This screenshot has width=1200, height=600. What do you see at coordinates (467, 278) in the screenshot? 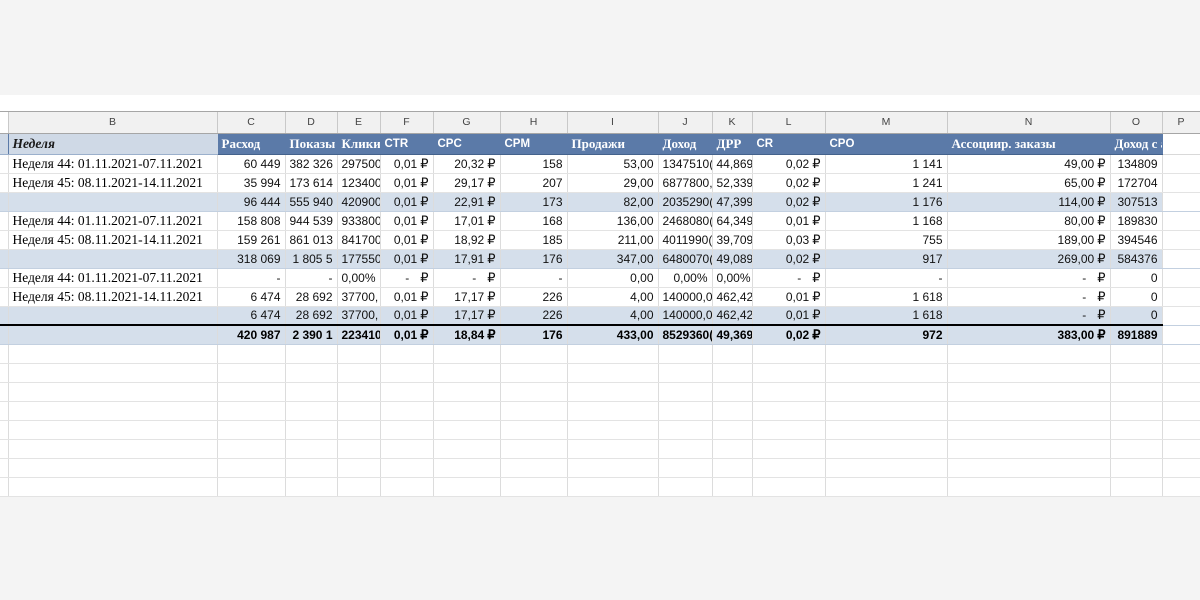
I see `cell-cpc: - ₽` at bounding box center [467, 278].